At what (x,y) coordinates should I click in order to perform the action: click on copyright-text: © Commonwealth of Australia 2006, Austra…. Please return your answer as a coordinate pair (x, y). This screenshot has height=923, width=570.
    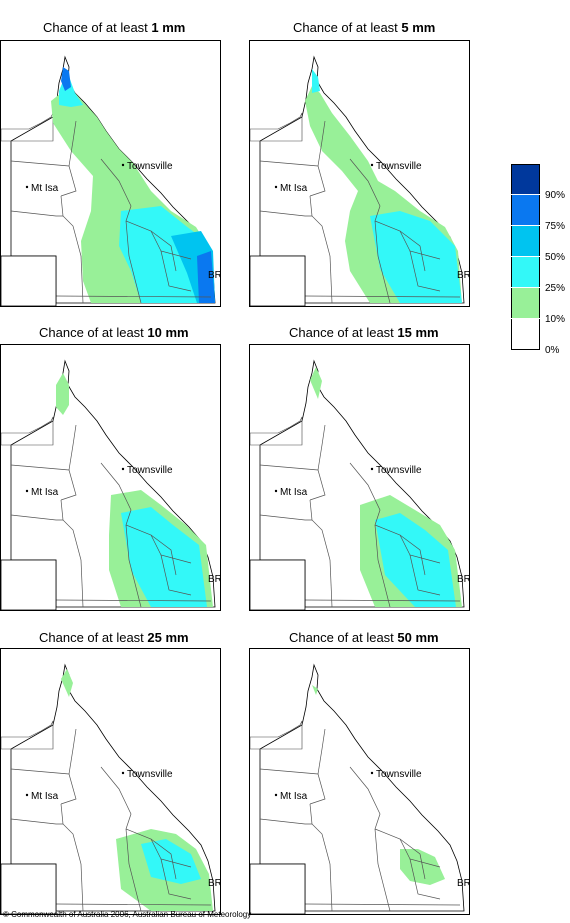
    Looking at the image, I should click on (127, 914).